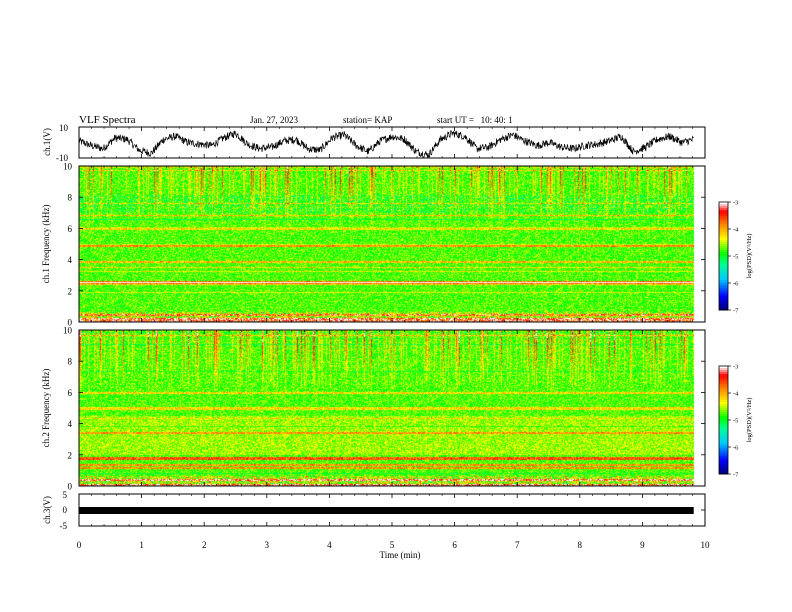  Describe the element at coordinates (475, 120) in the screenshot. I see `figure-start-time: start UT = 10: 40: 1` at that location.